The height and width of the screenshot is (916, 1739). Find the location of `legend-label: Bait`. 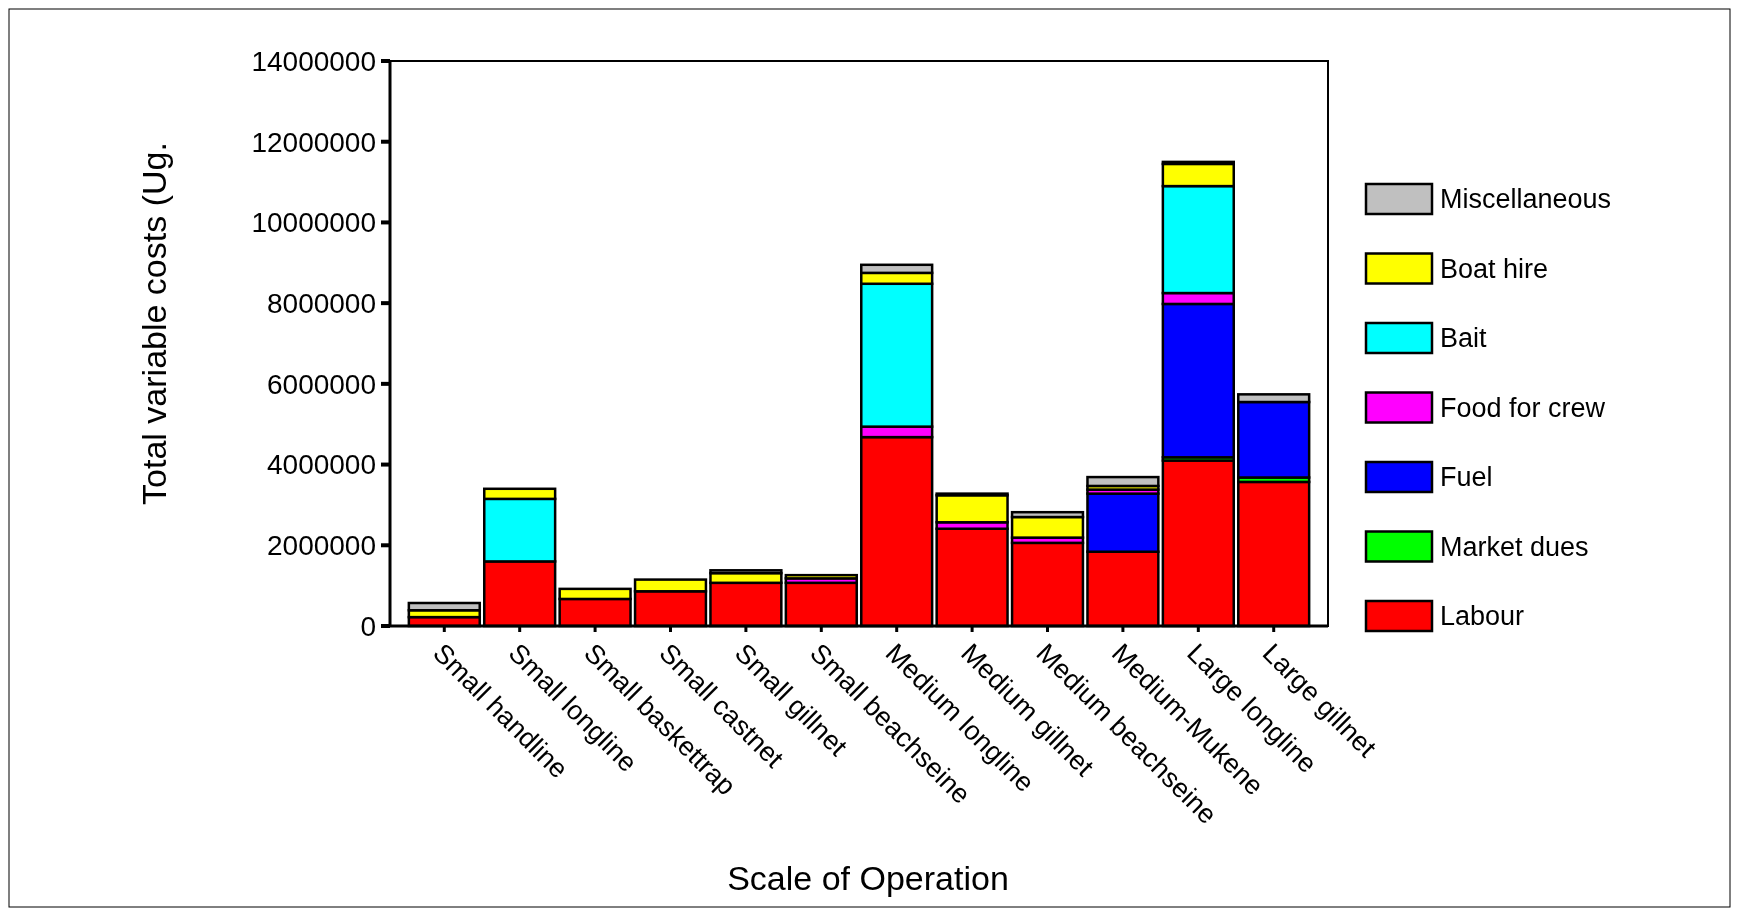

legend-label: Bait is located at coordinates (1464, 338).